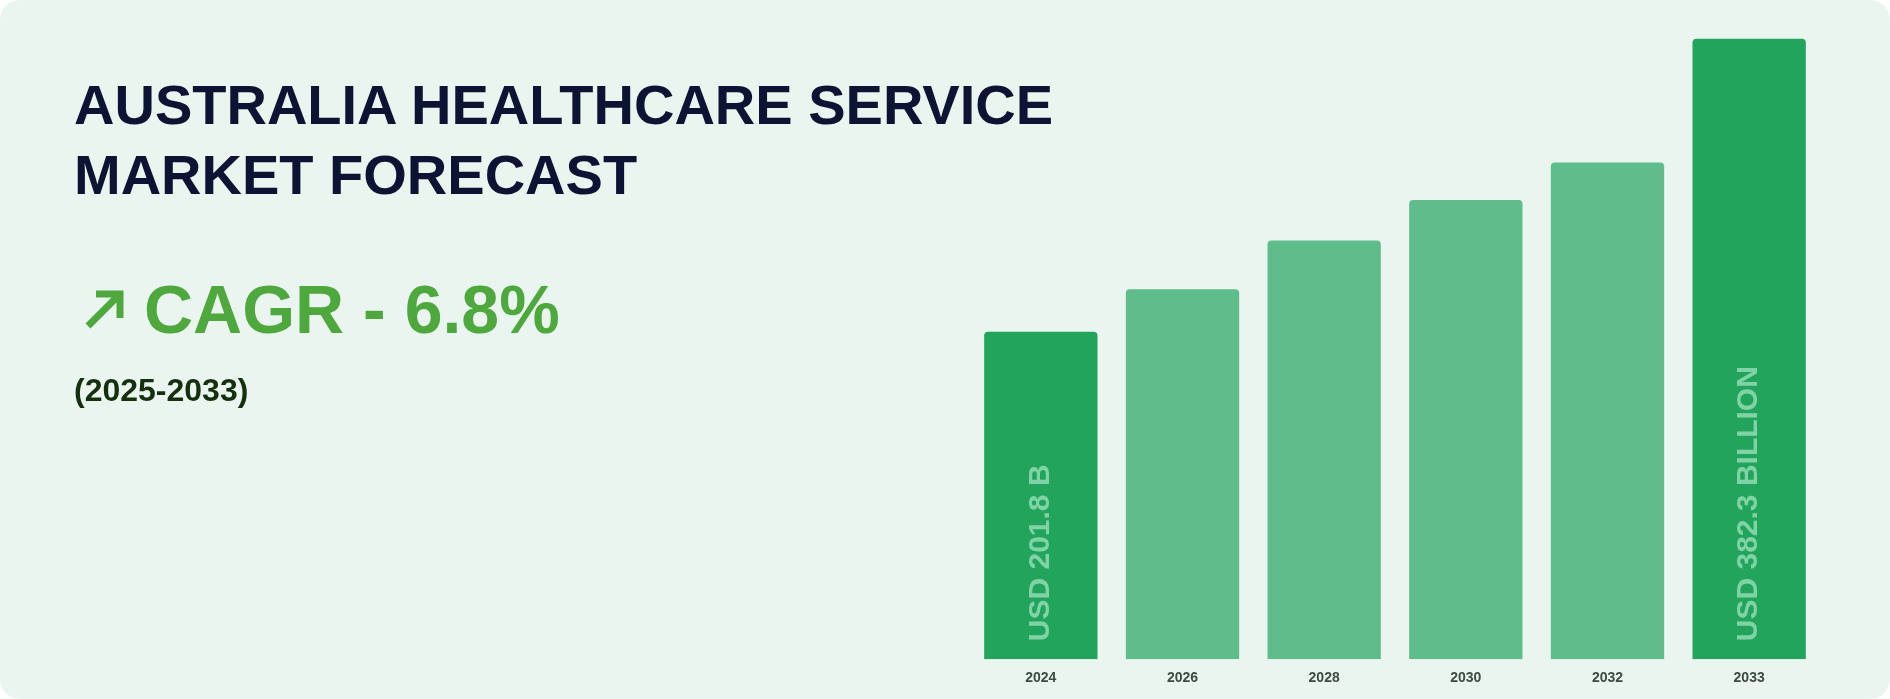 Image resolution: width=1890 pixels, height=699 pixels. Describe the element at coordinates (352, 309) in the screenshot. I see `text: CAGR - 6.8%` at that location.